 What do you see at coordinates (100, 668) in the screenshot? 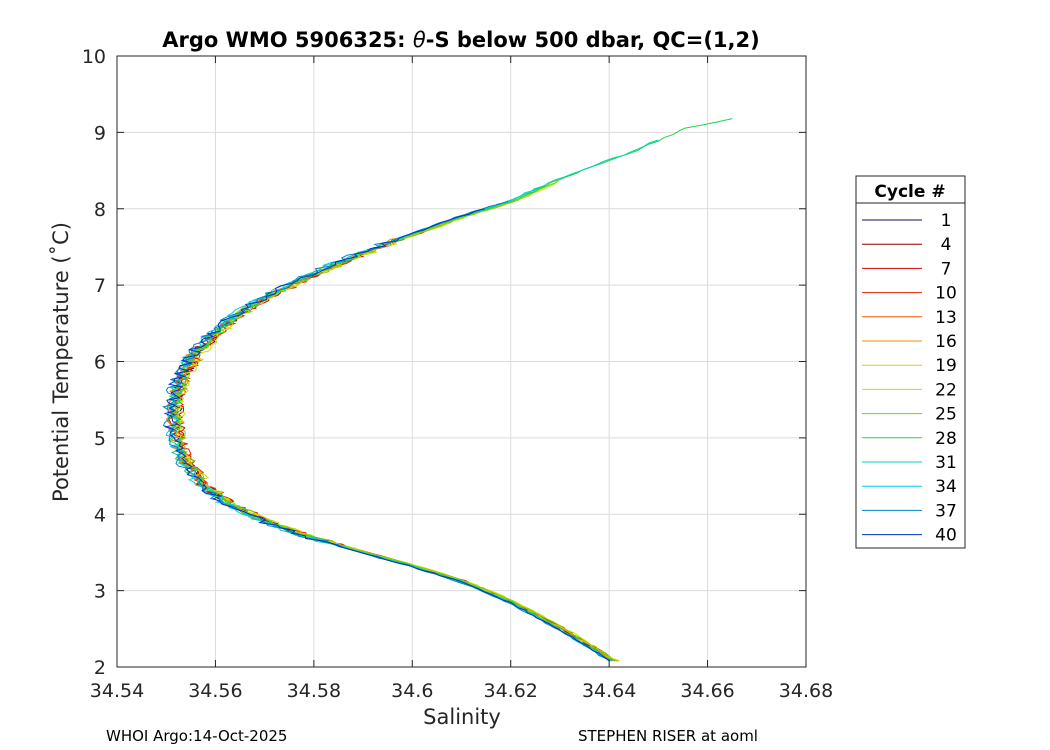
I see `y-tick-label: 2` at bounding box center [100, 668].